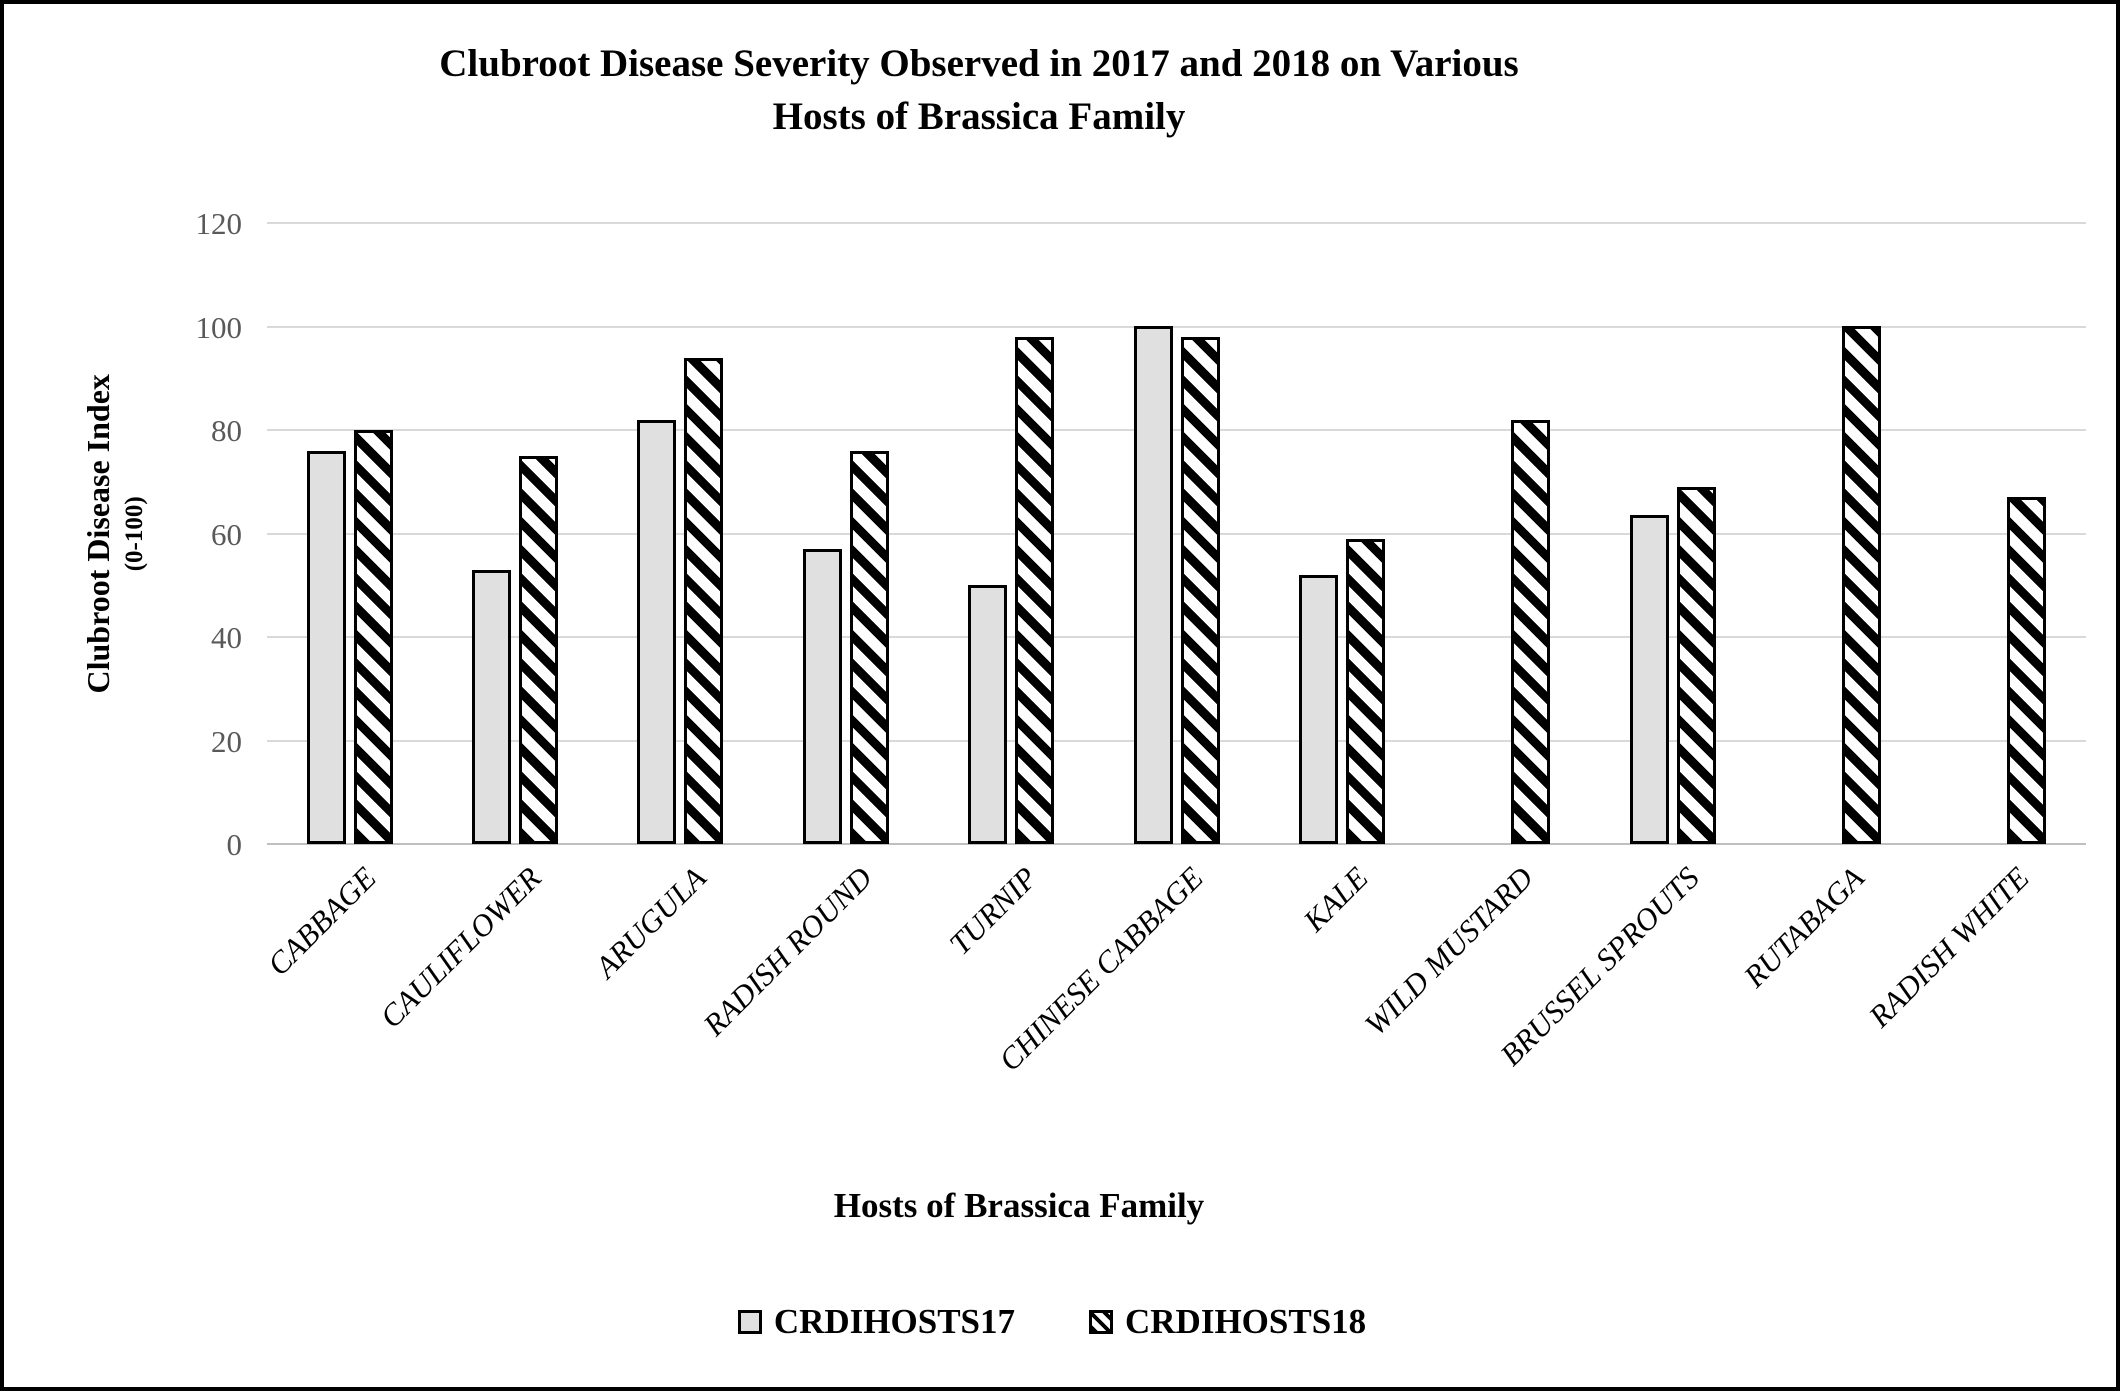 The width and height of the screenshot is (2120, 1391). I want to click on y-tick-label-80: 80, so click(226, 430).